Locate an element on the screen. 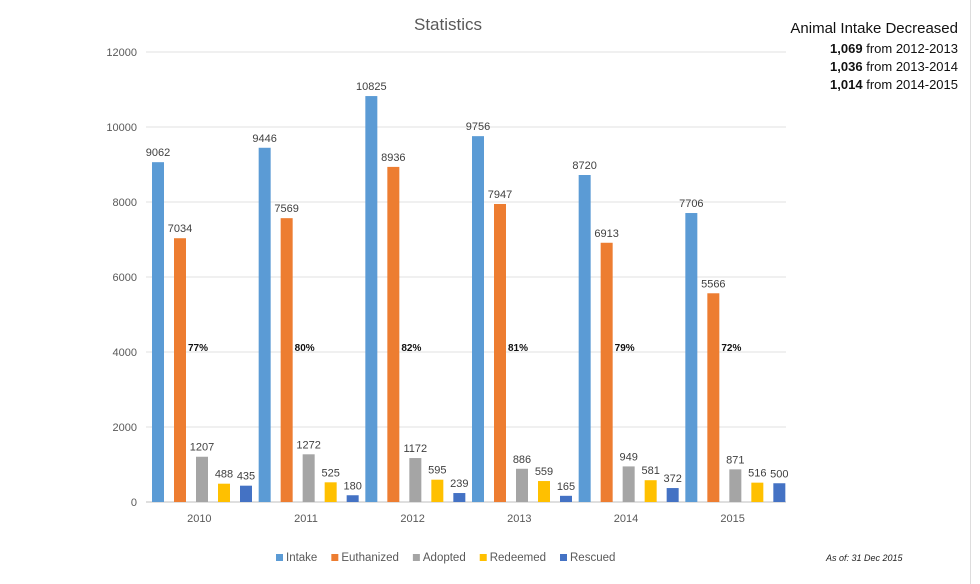 The width and height of the screenshot is (980, 584). data-label: 239 is located at coordinates (459, 484).